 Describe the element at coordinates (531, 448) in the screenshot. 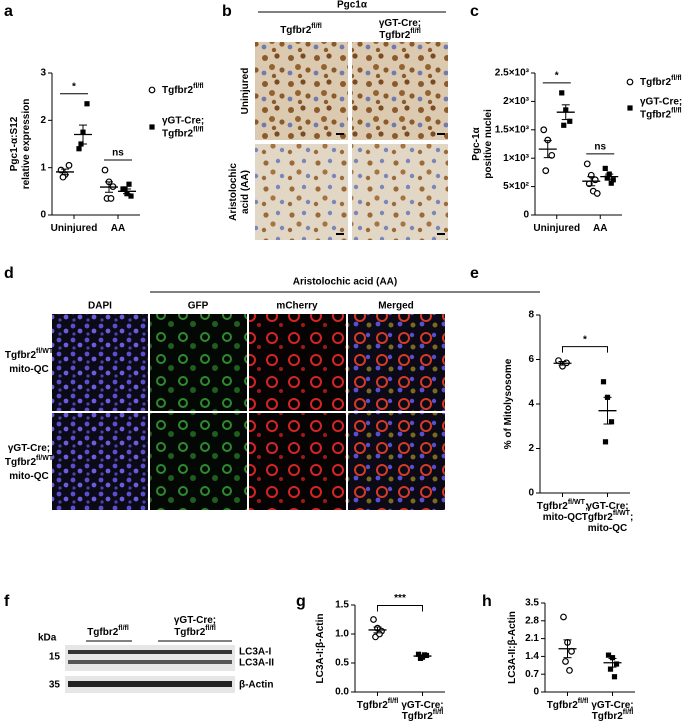

I see `y-tick-label: 2` at that location.